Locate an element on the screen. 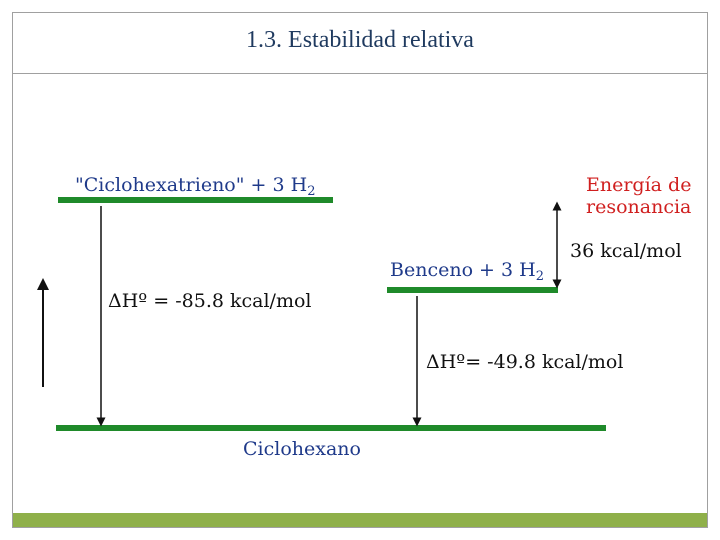 This screenshot has height=540, width=720. resonance-label-line2: resonancia is located at coordinates (638, 207).